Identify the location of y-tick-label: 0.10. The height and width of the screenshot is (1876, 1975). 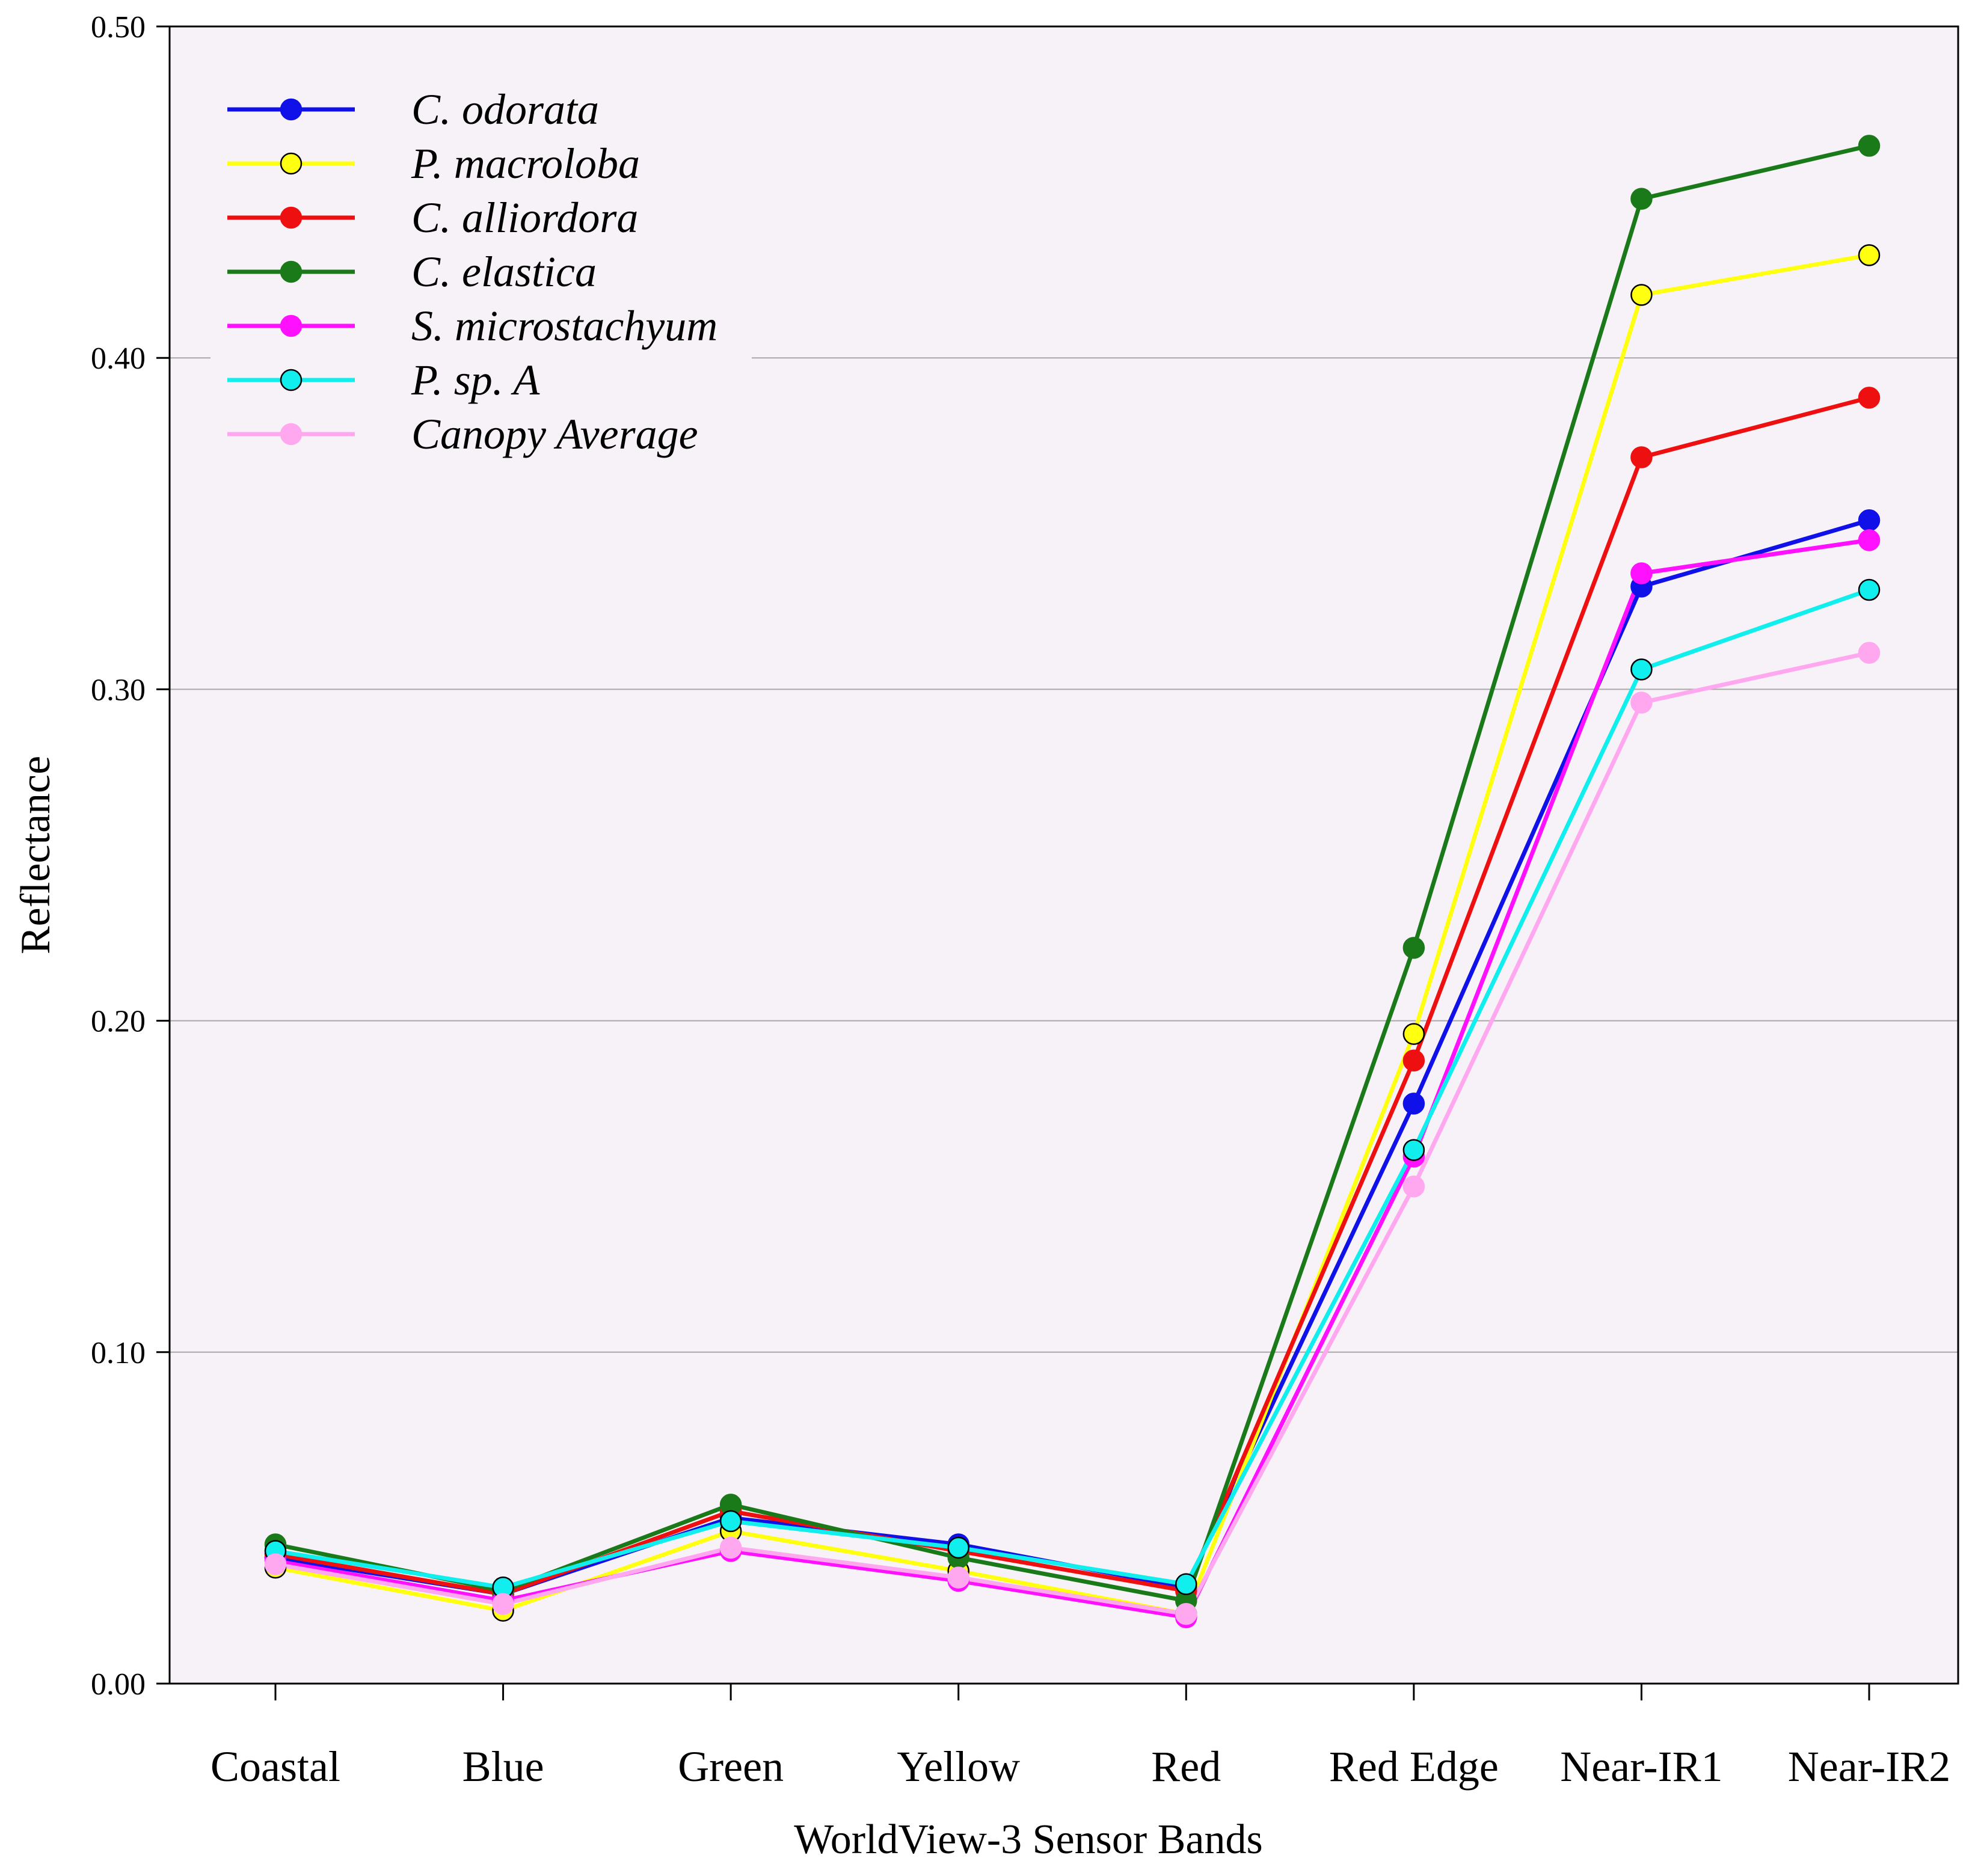
(118, 1353).